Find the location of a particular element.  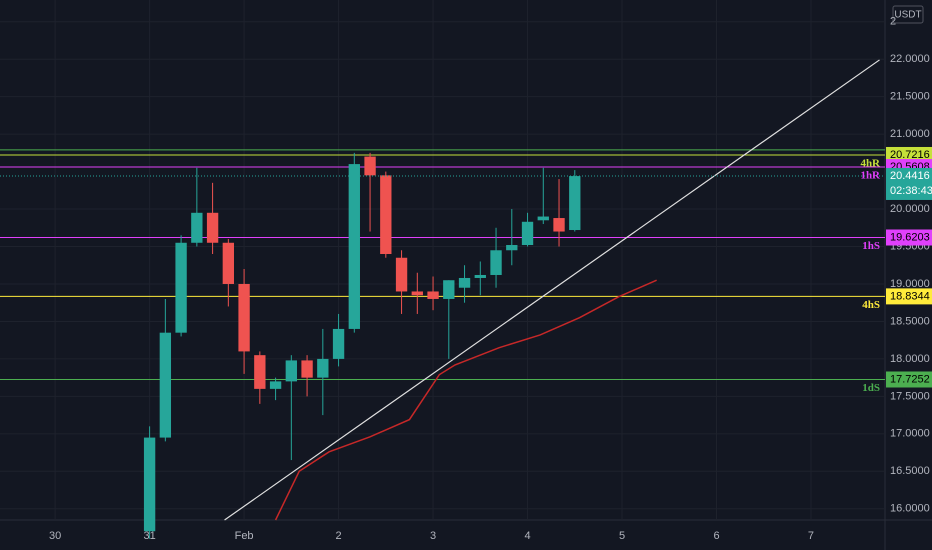

countdown: 02:38:43 is located at coordinates (911, 191).